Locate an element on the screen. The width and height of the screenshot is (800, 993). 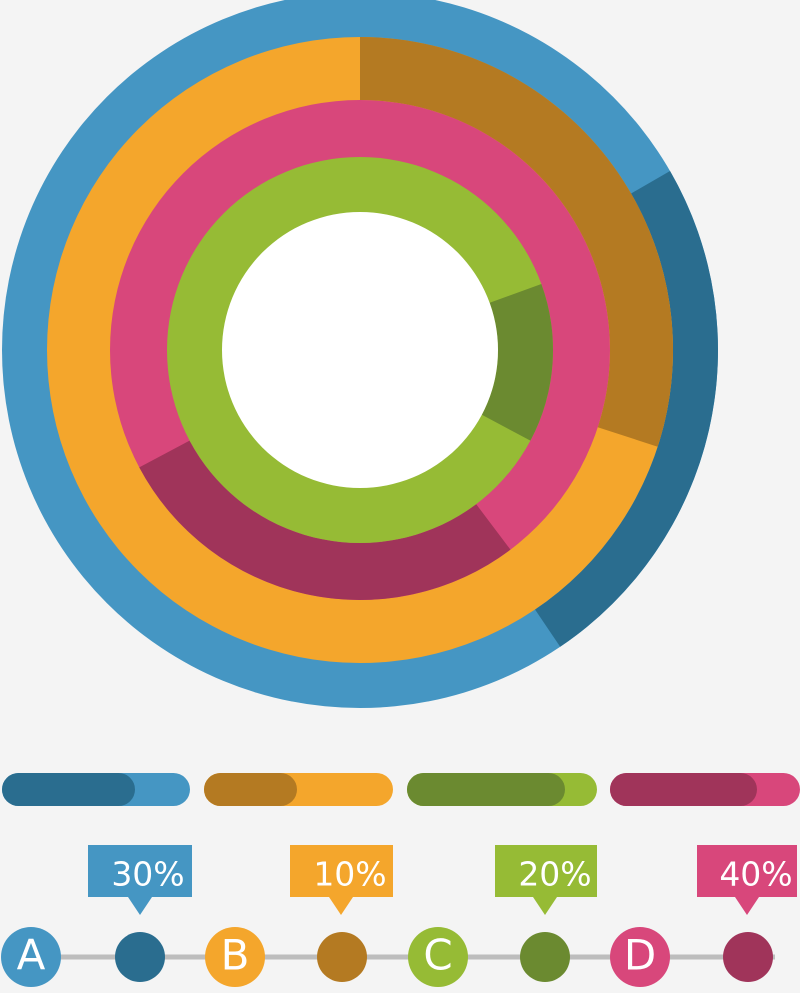
bars is located at coordinates (401, 789).